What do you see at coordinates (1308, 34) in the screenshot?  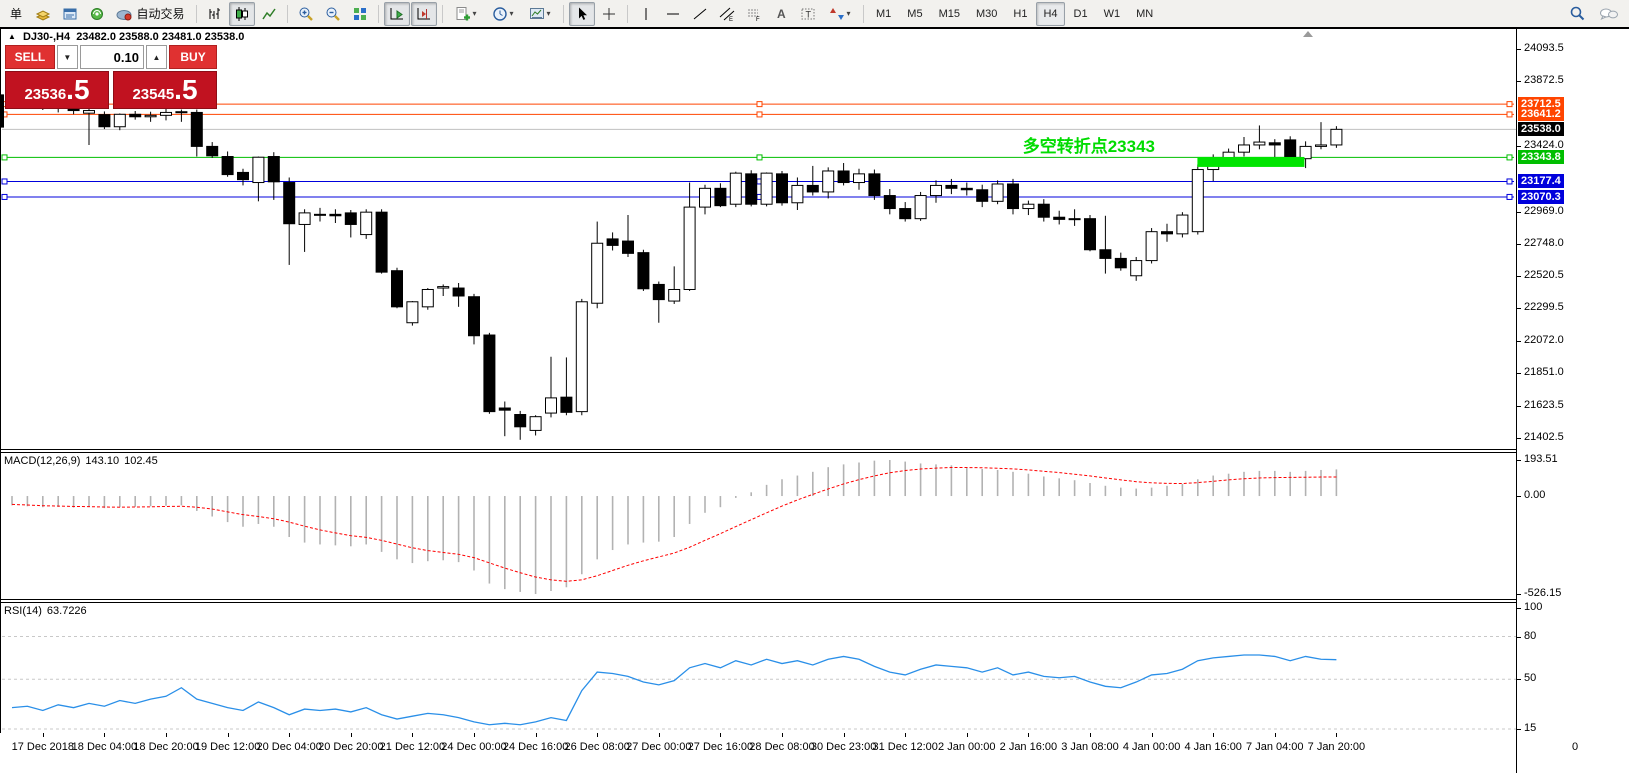 I see `scroll-end-marker-icon` at bounding box center [1308, 34].